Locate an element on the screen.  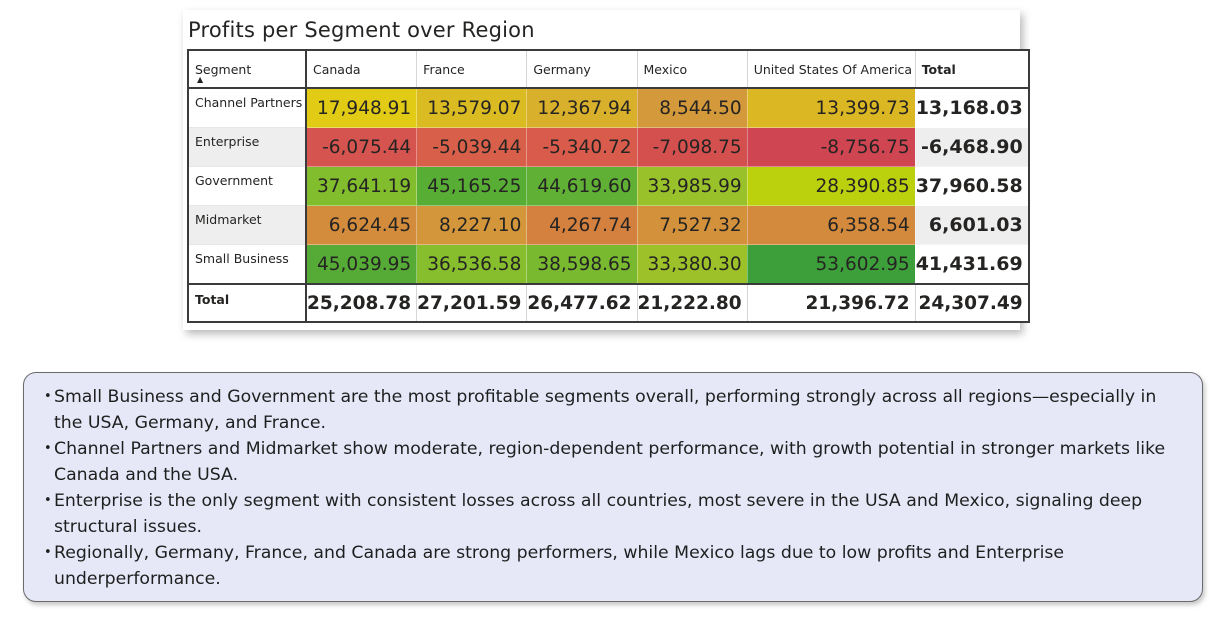
column-total-canada: 25,208.78 is located at coordinates (361, 303).